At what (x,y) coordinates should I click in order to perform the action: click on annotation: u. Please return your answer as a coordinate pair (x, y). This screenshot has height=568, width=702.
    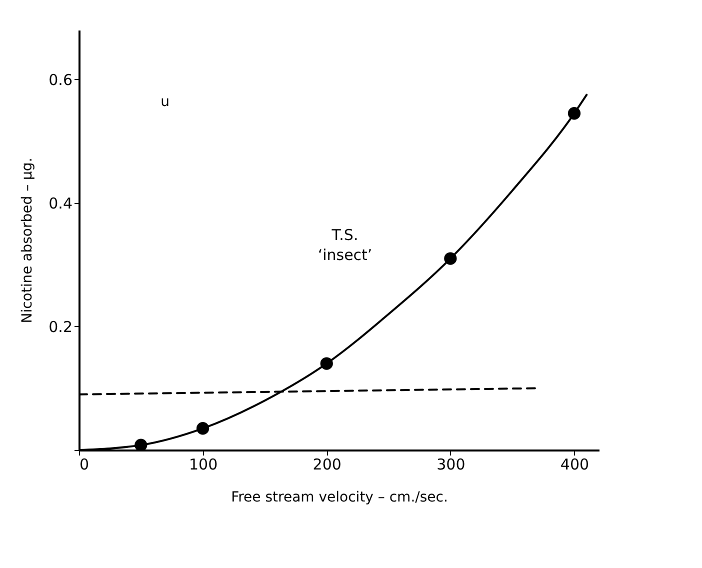
    Looking at the image, I should click on (165, 102).